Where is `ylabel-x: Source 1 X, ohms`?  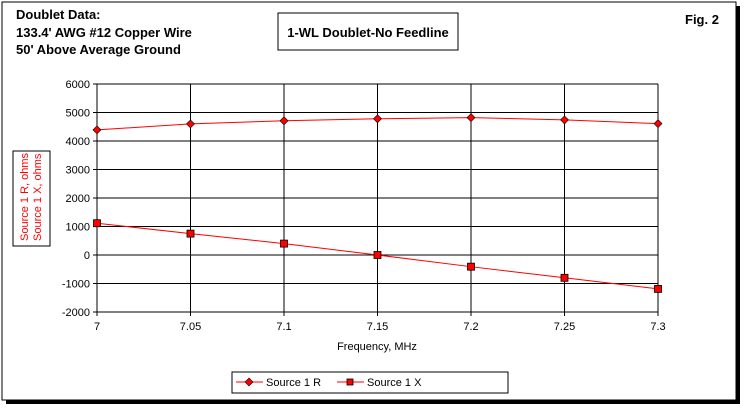 ylabel-x: Source 1 X, ohms is located at coordinates (38, 197).